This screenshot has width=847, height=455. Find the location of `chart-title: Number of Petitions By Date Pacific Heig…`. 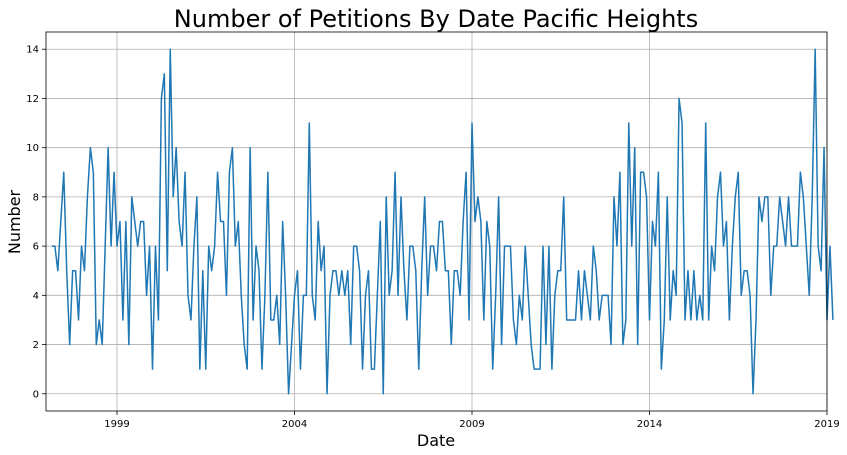

chart-title: Number of Petitions By Date Pacific Heig… is located at coordinates (436, 19).